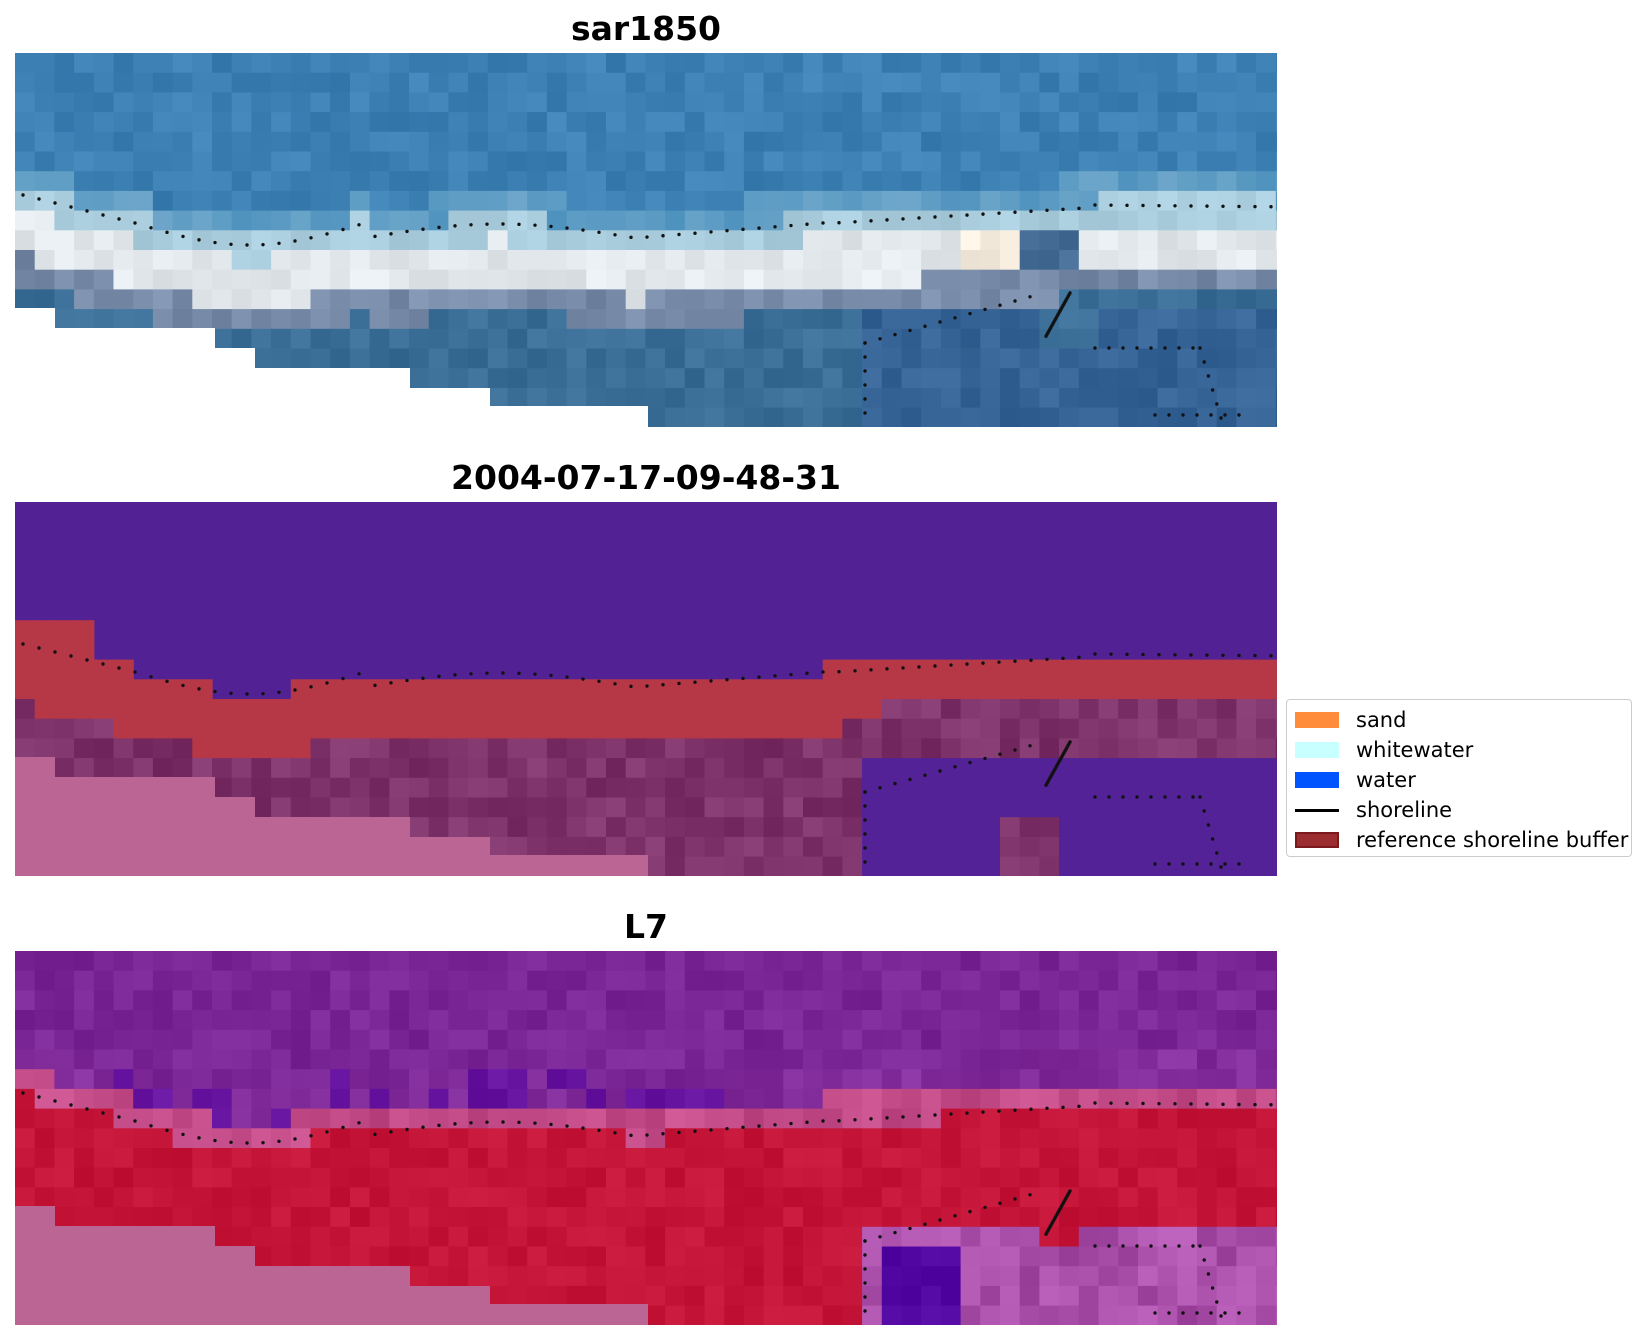 This screenshot has height=1337, width=1643. I want to click on legend-label-shoreline: shoreline, so click(1404, 810).